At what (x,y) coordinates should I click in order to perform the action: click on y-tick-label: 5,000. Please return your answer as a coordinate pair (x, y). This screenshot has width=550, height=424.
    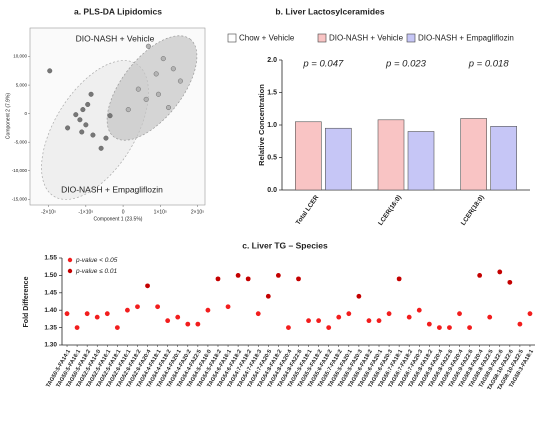
    Looking at the image, I should click on (22, 84).